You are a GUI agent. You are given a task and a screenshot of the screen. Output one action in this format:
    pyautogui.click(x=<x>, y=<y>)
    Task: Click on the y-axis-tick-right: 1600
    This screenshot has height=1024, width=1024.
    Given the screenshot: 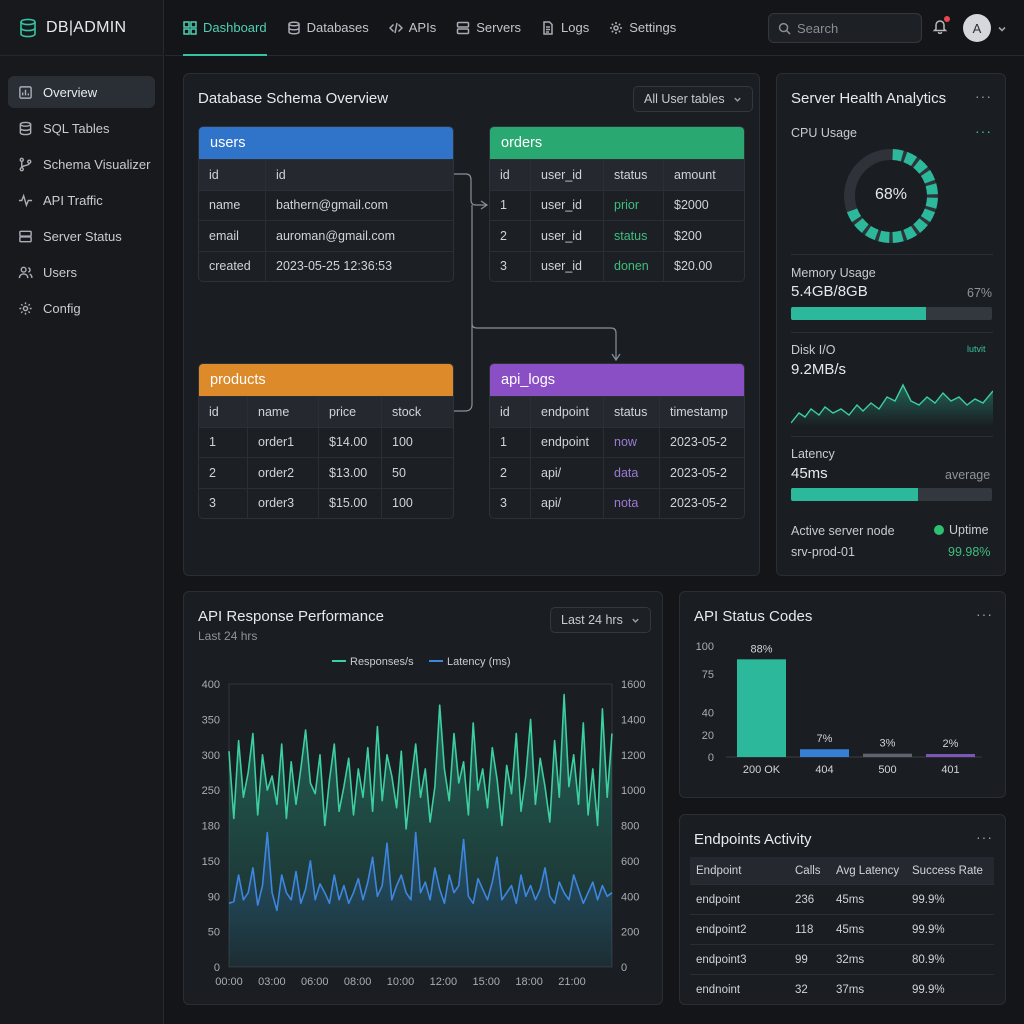 What is the action you would take?
    pyautogui.click(x=633, y=685)
    